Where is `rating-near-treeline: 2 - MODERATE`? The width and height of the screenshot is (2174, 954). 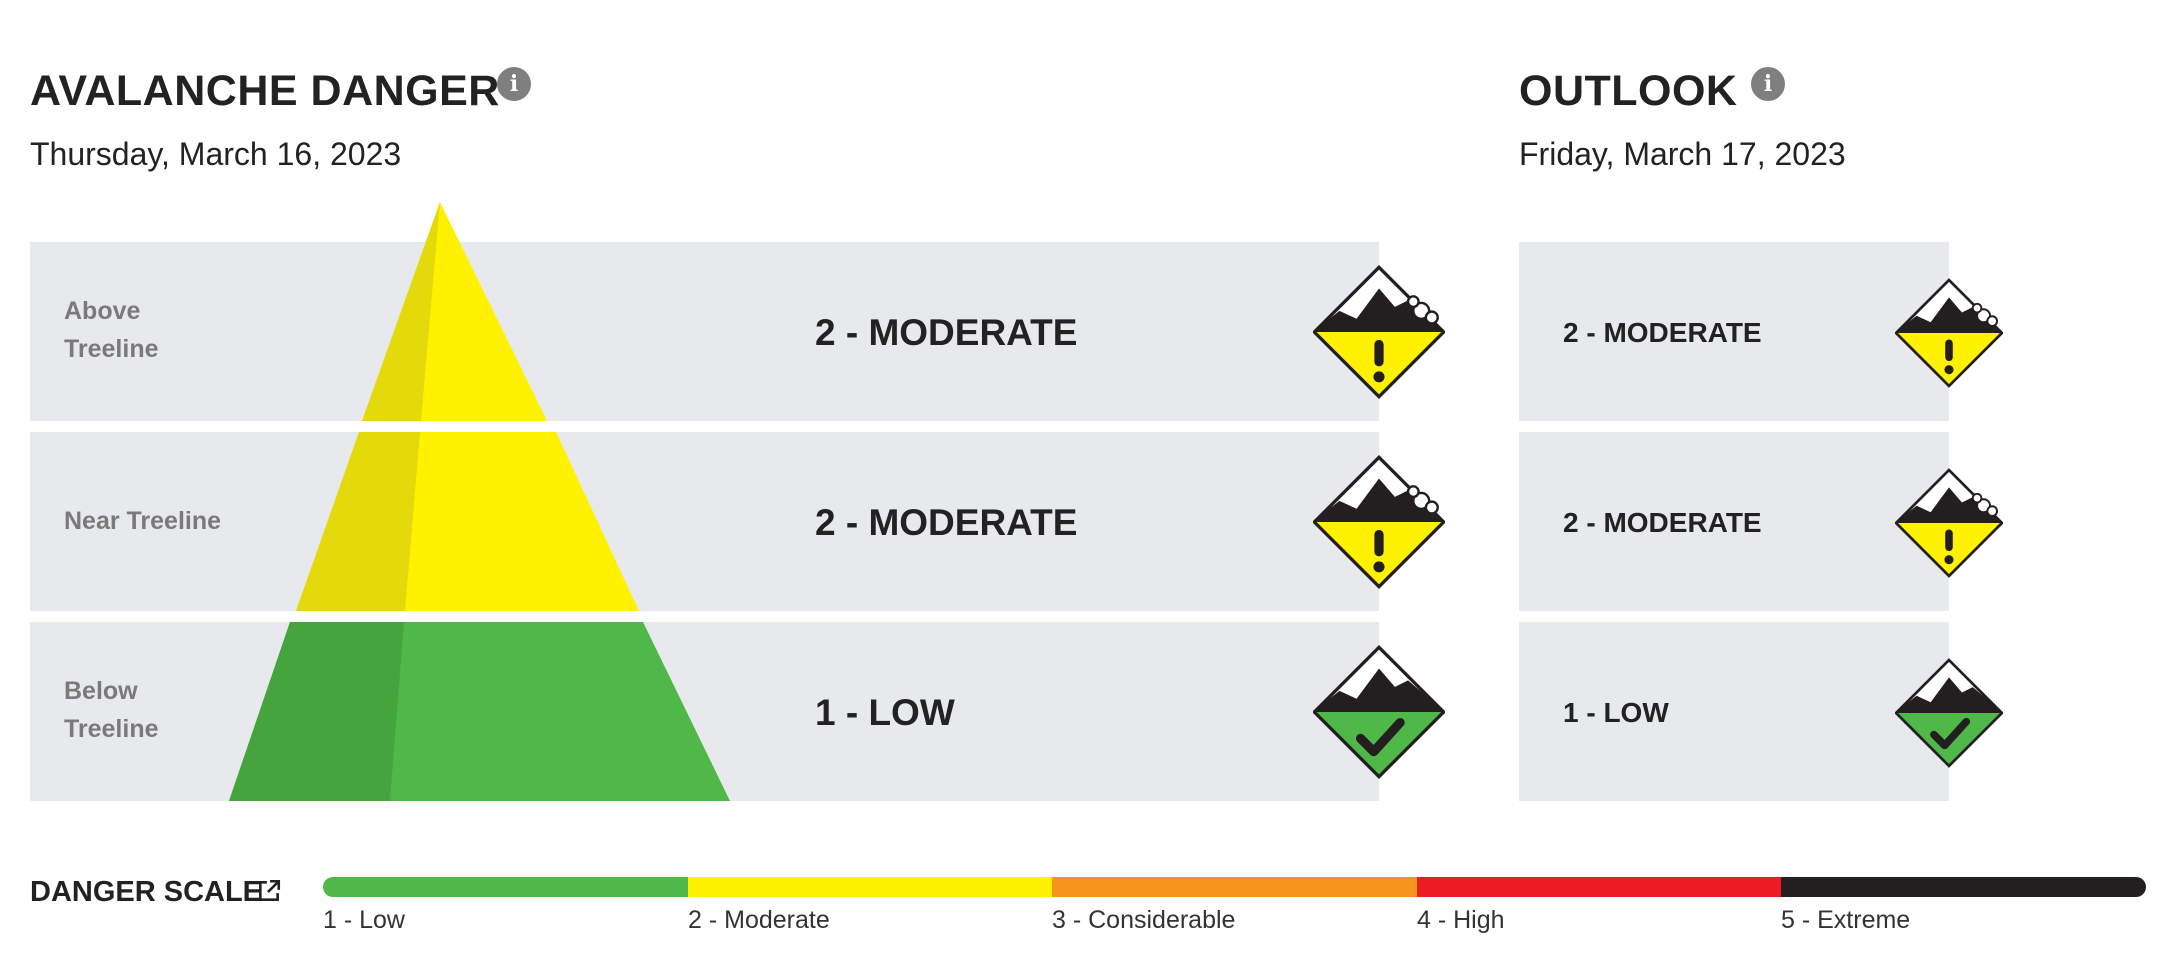 rating-near-treeline: 2 - MODERATE is located at coordinates (946, 522).